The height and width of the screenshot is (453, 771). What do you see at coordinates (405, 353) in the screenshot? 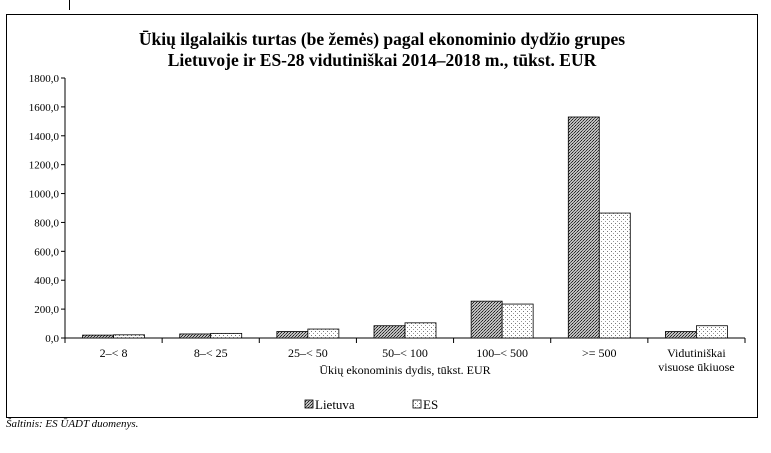
I see `x-category-label: 50–< 100` at bounding box center [405, 353].